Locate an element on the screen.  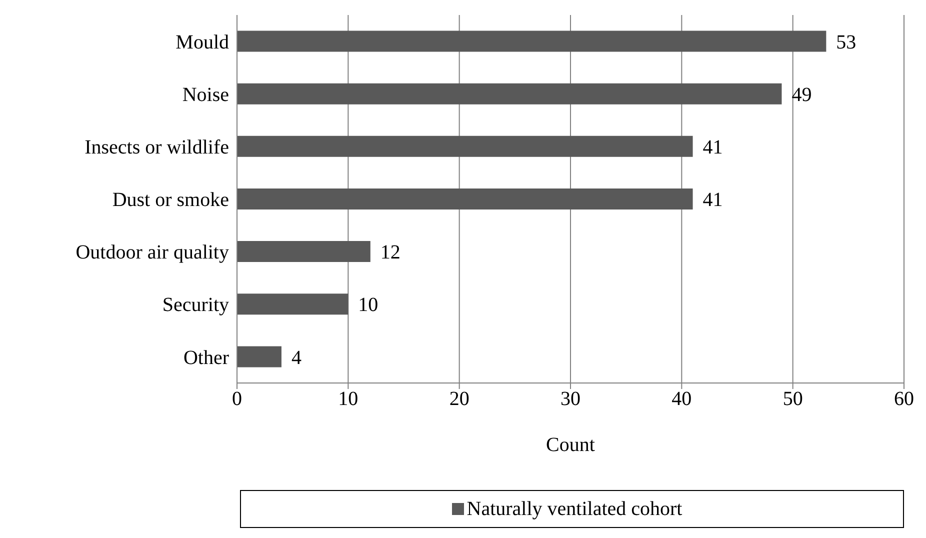
x-tick-label: 50 is located at coordinates (792, 399).